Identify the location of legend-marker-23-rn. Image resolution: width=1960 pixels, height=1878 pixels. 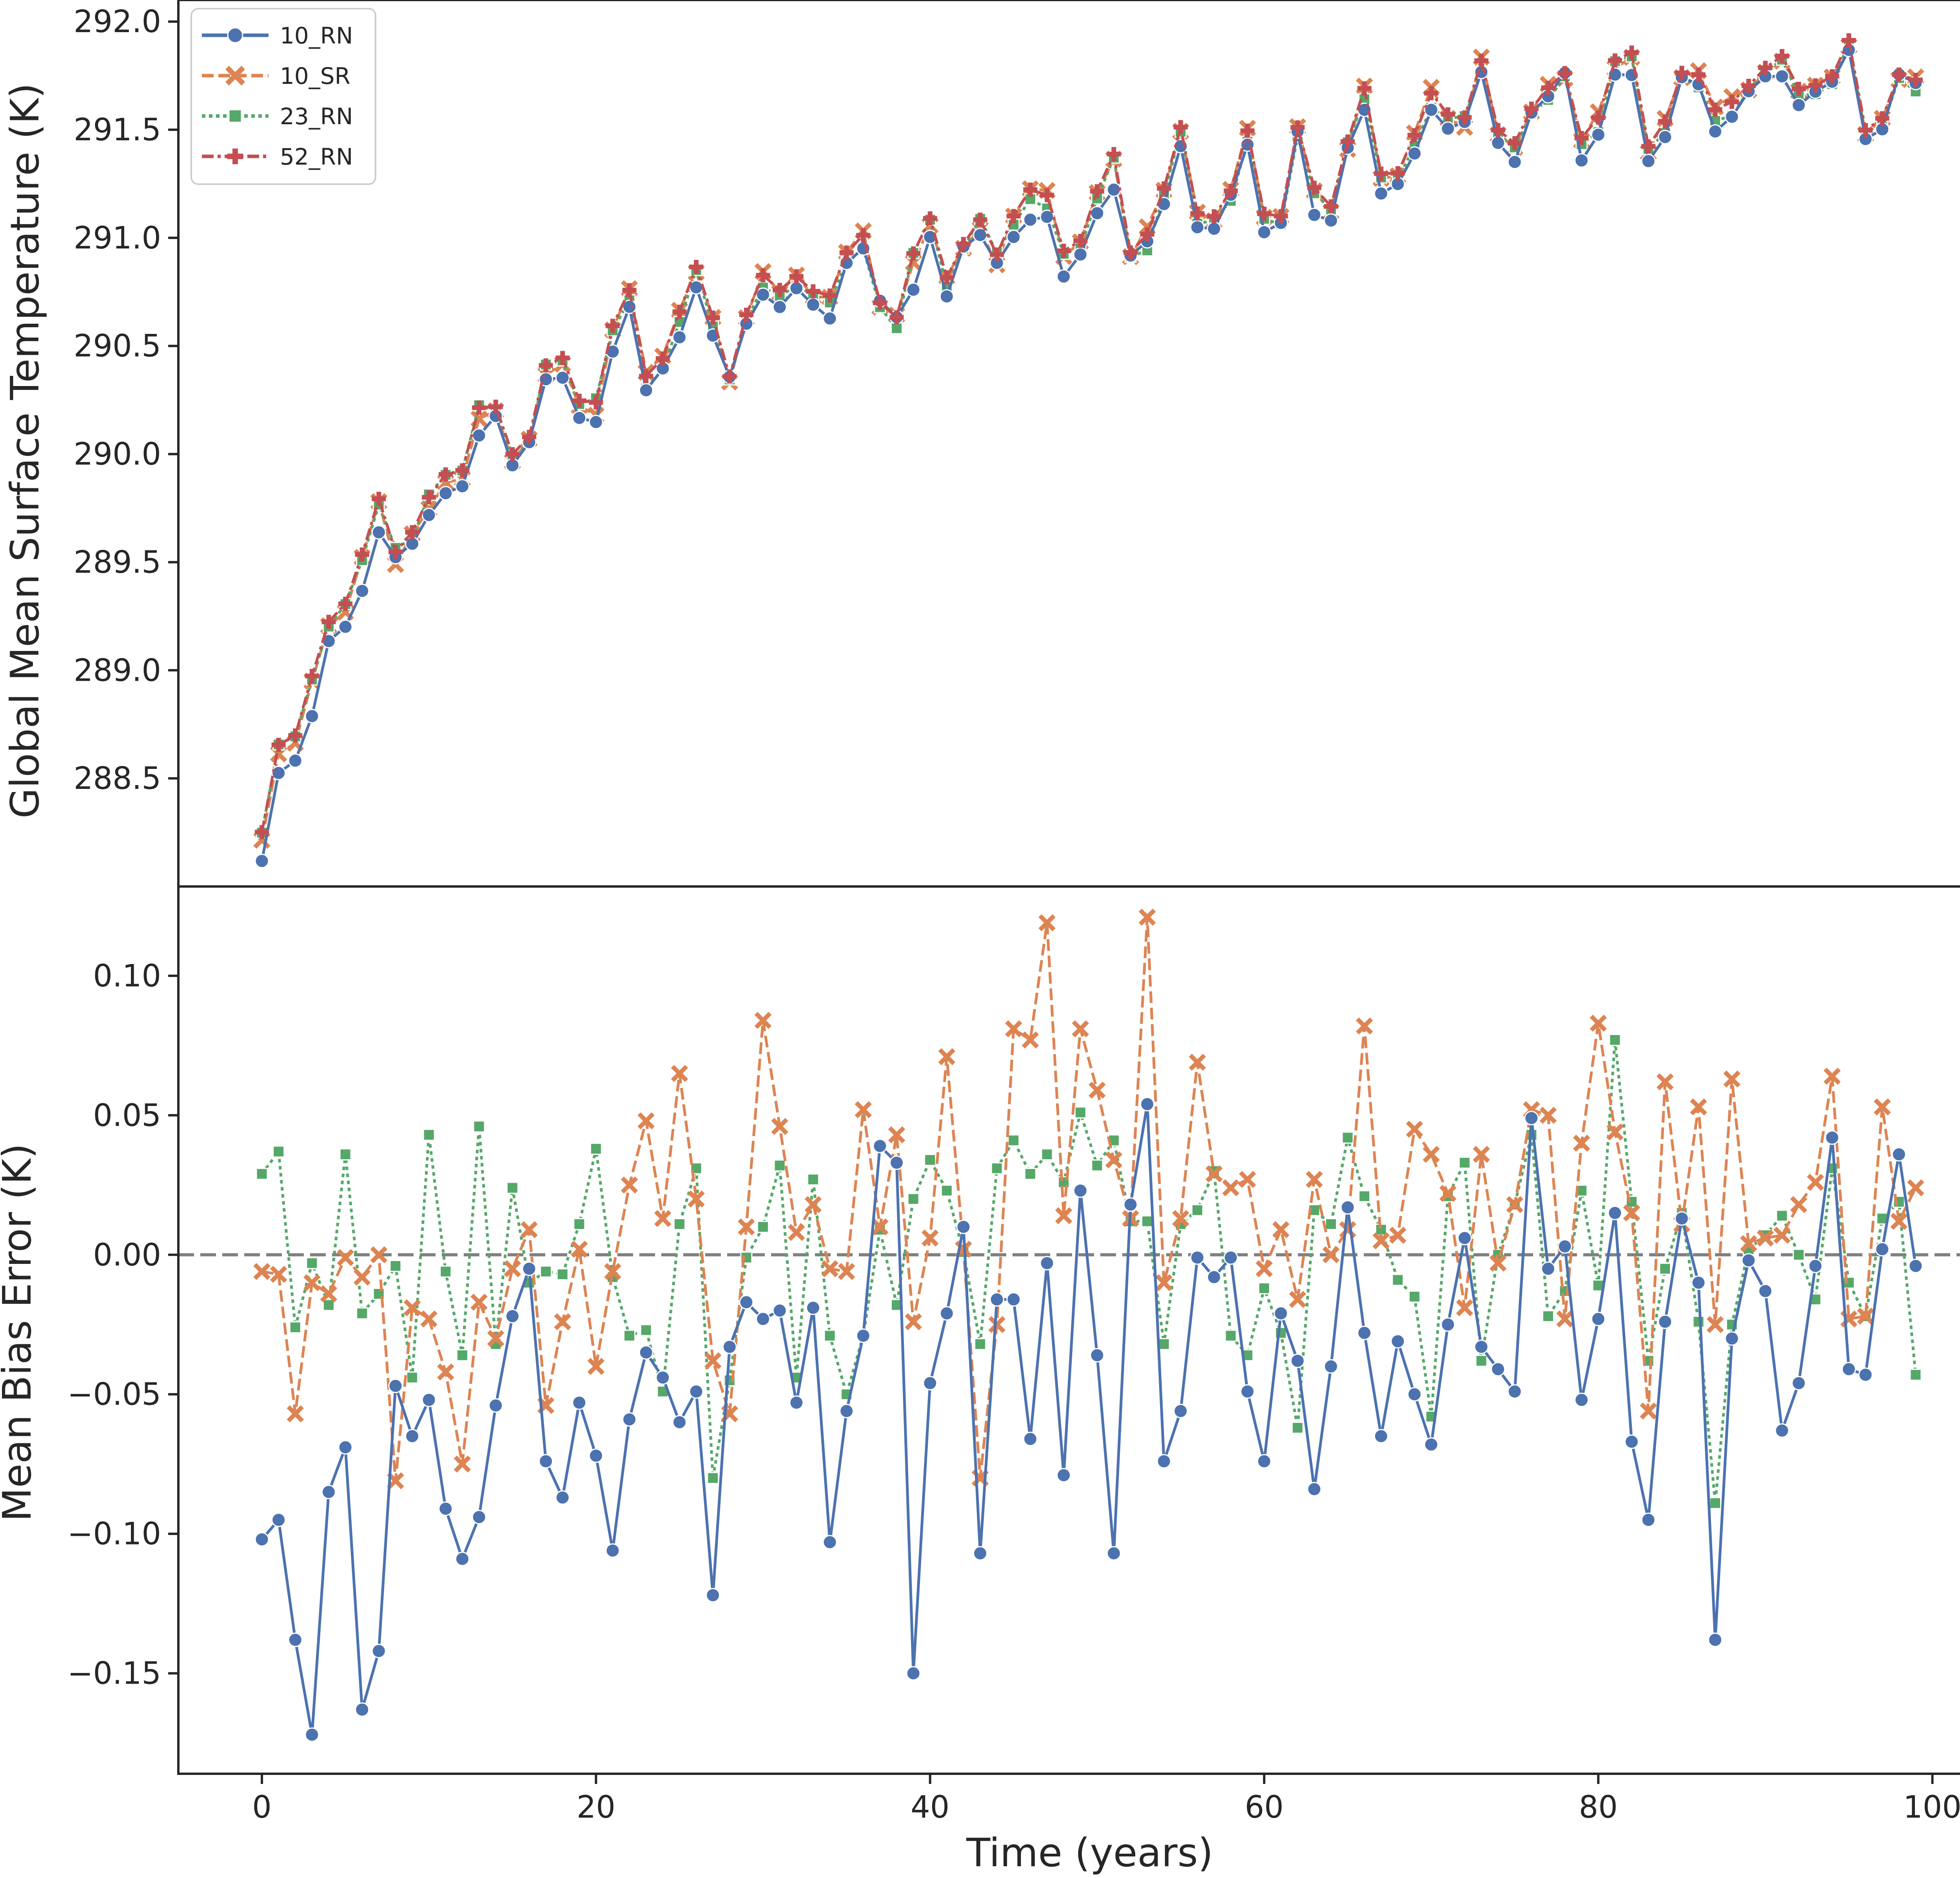
(235, 116).